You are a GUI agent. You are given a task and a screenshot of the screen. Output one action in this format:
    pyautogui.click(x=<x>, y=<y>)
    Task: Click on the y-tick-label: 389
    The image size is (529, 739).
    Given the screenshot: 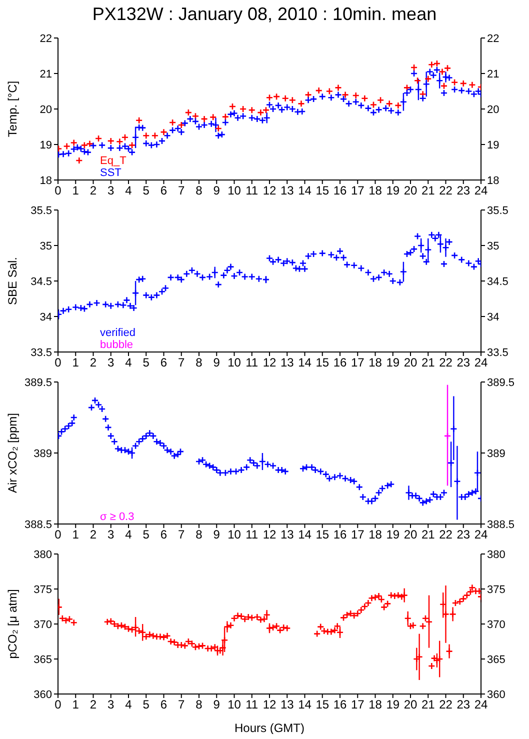 What is the action you would take?
    pyautogui.click(x=43, y=454)
    